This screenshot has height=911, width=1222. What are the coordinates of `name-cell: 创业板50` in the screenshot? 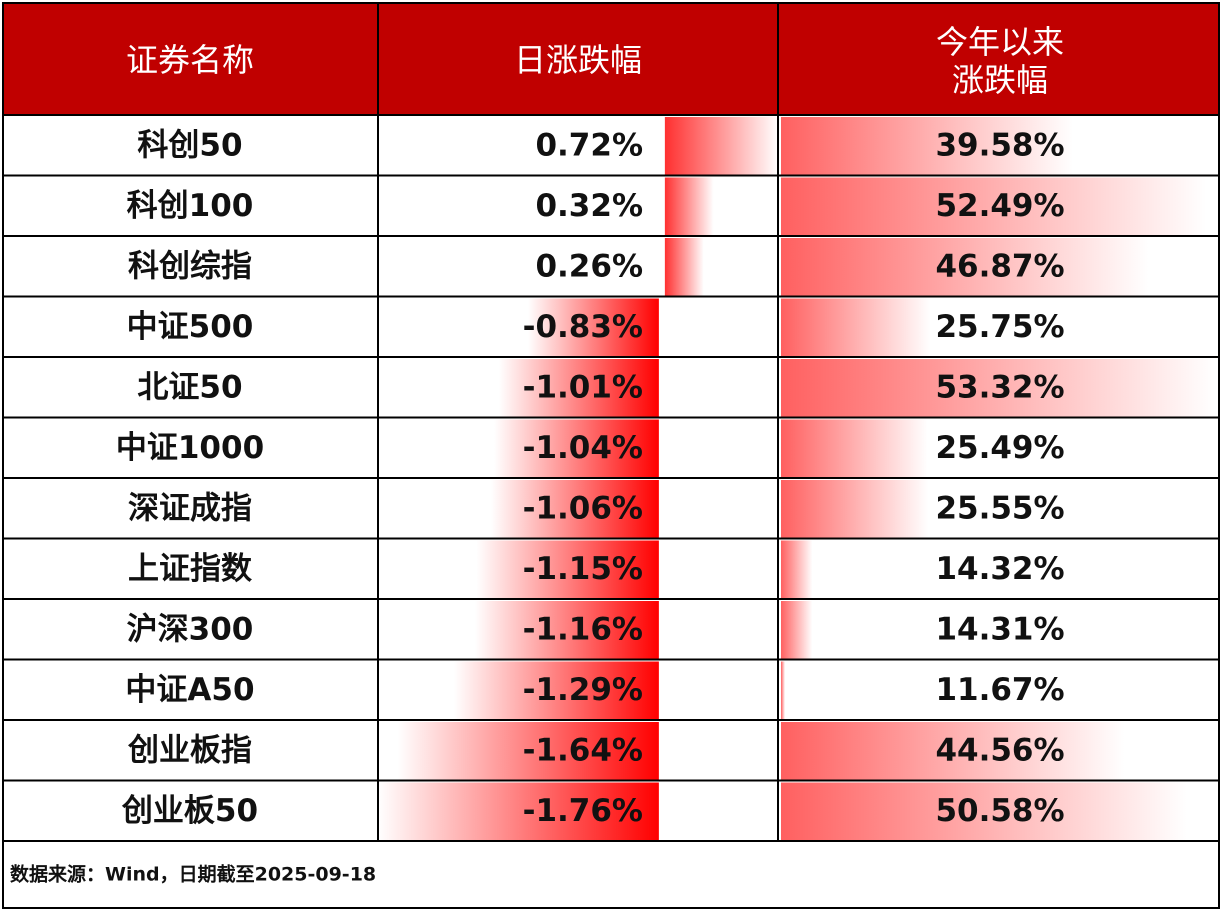 It's located at (189, 811).